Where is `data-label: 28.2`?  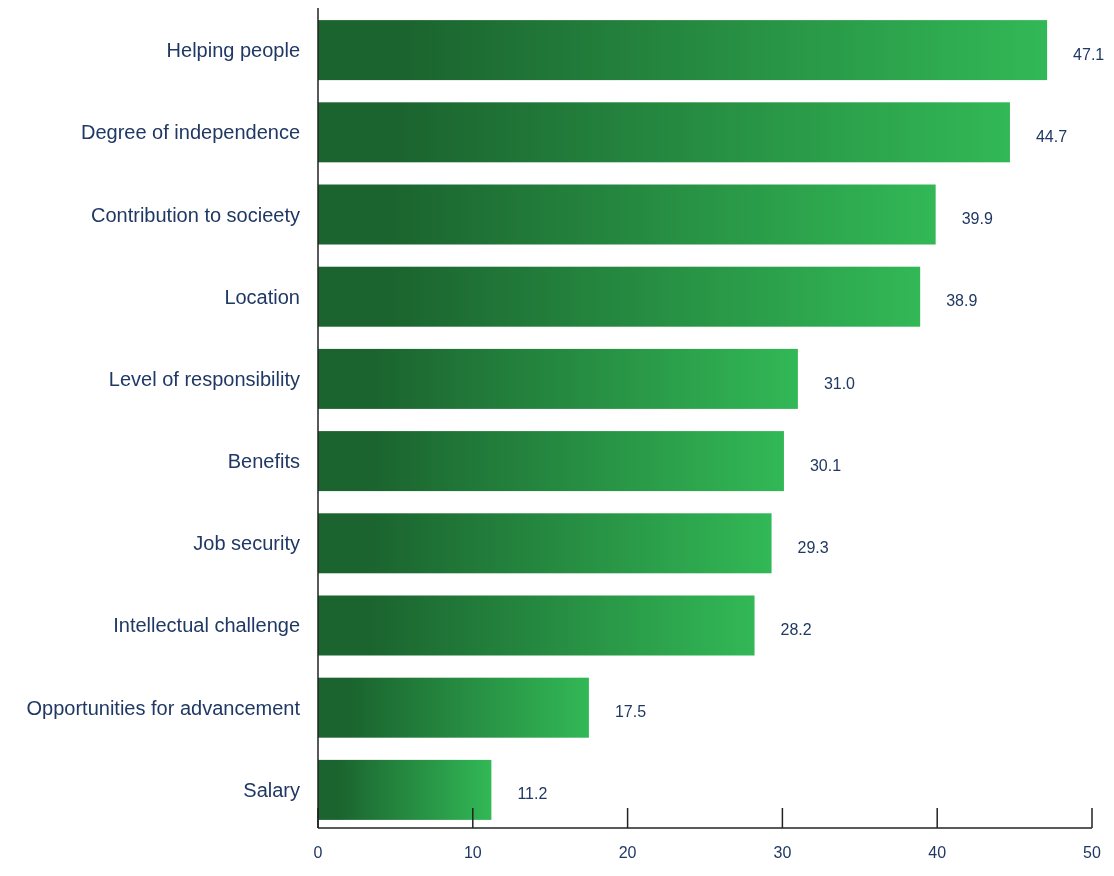 data-label: 28.2 is located at coordinates (796, 630).